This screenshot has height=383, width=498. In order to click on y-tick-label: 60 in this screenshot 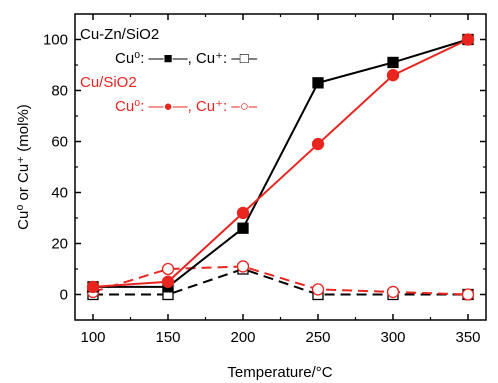, I will do `click(59, 142)`.